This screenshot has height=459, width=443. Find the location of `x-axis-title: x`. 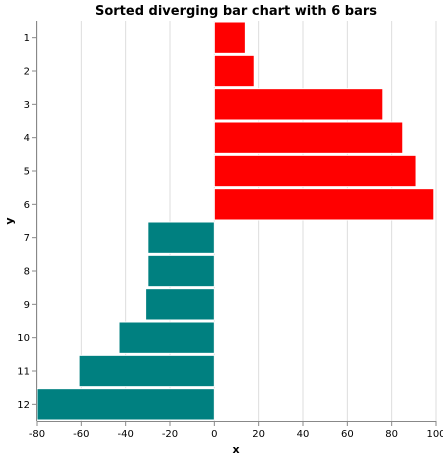

x-axis-title: x is located at coordinates (235, 449).